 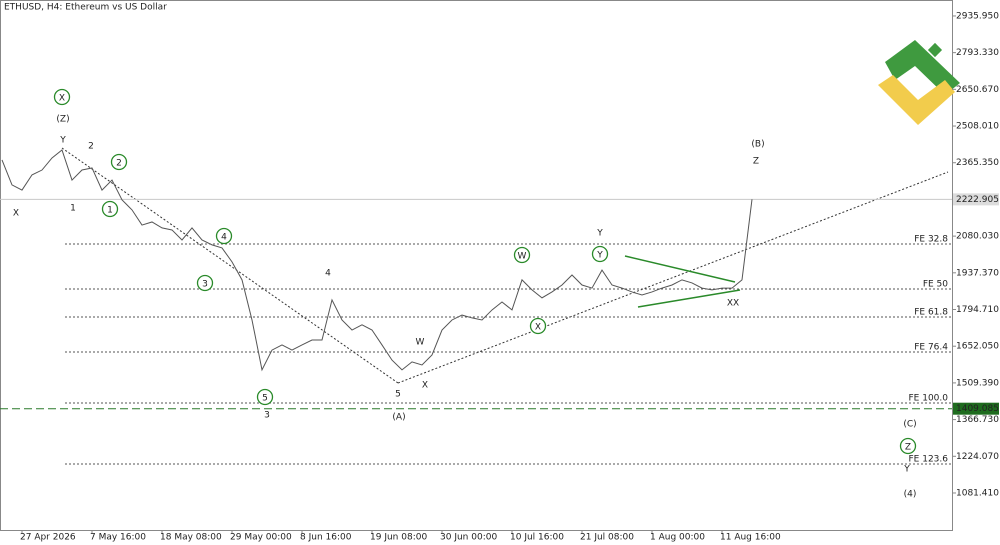 What do you see at coordinates (977, 127) in the screenshot?
I see `y-tick-label: 2508.010` at bounding box center [977, 127].